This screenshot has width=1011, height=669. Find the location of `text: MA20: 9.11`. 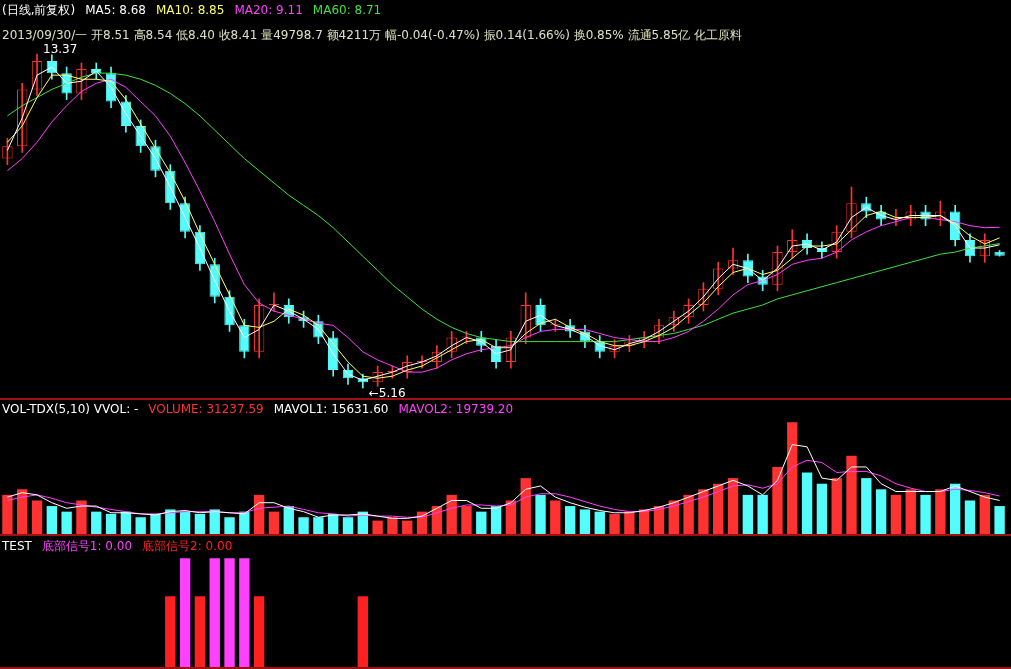

text: MA20: 9.11 is located at coordinates (268, 10).